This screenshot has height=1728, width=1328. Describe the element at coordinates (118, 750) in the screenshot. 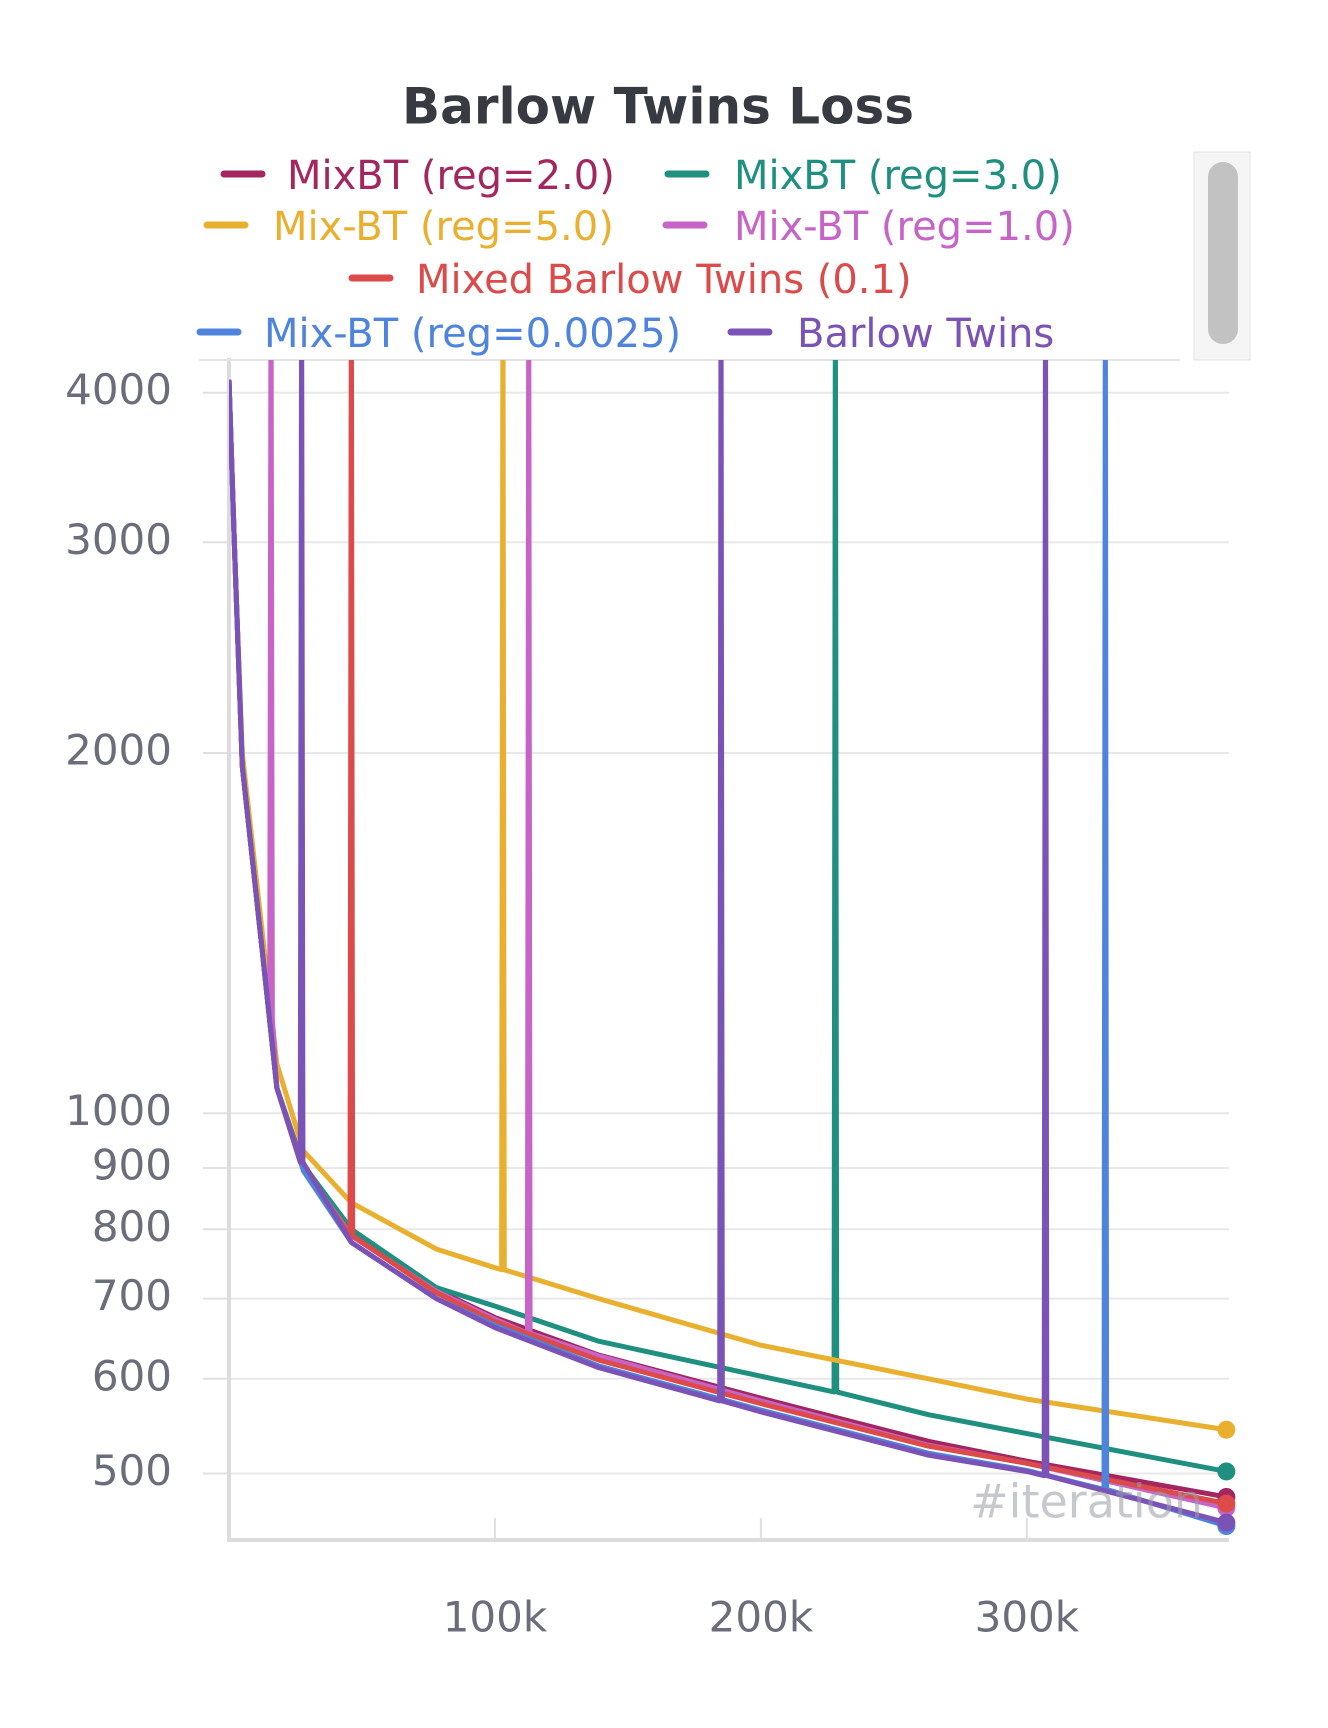

I see `y-tick-label: 2000` at that location.